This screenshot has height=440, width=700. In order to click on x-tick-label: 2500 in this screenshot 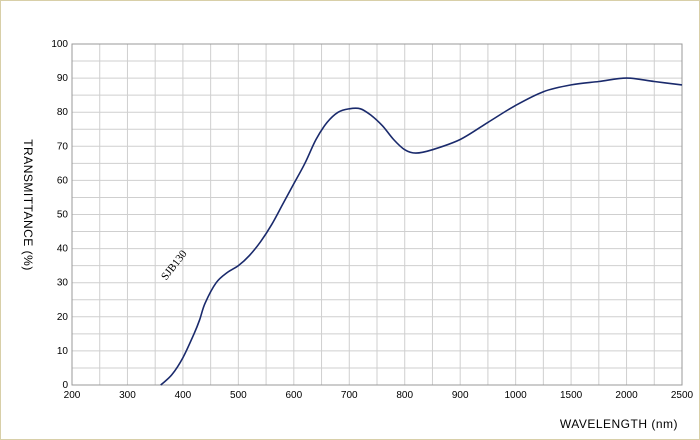, I will do `click(682, 395)`.